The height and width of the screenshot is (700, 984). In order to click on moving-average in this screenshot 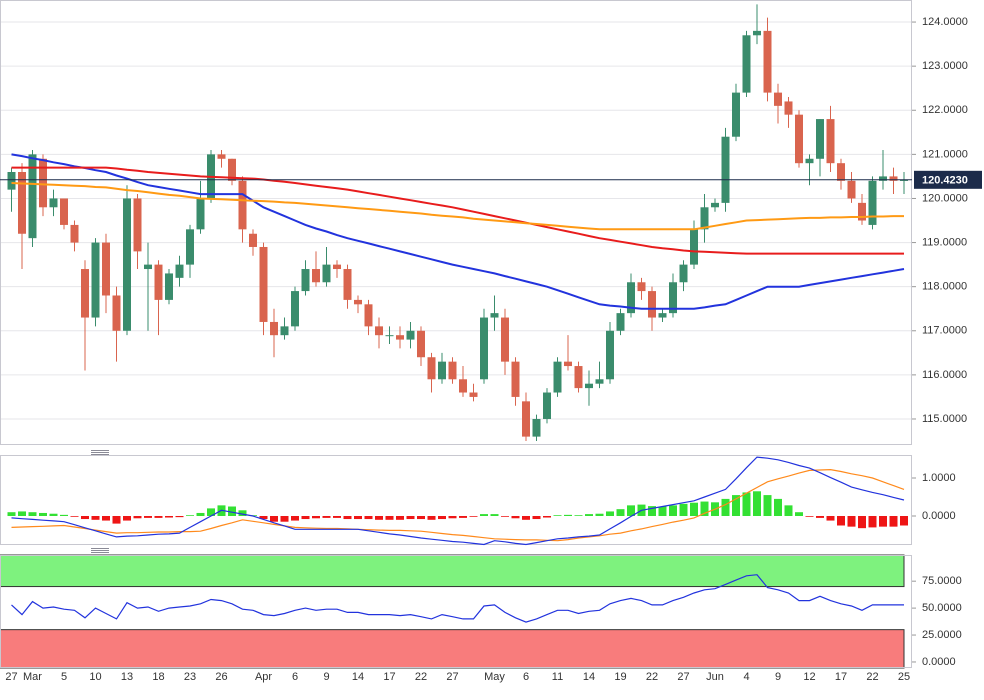, I will do `click(457, 206)`.